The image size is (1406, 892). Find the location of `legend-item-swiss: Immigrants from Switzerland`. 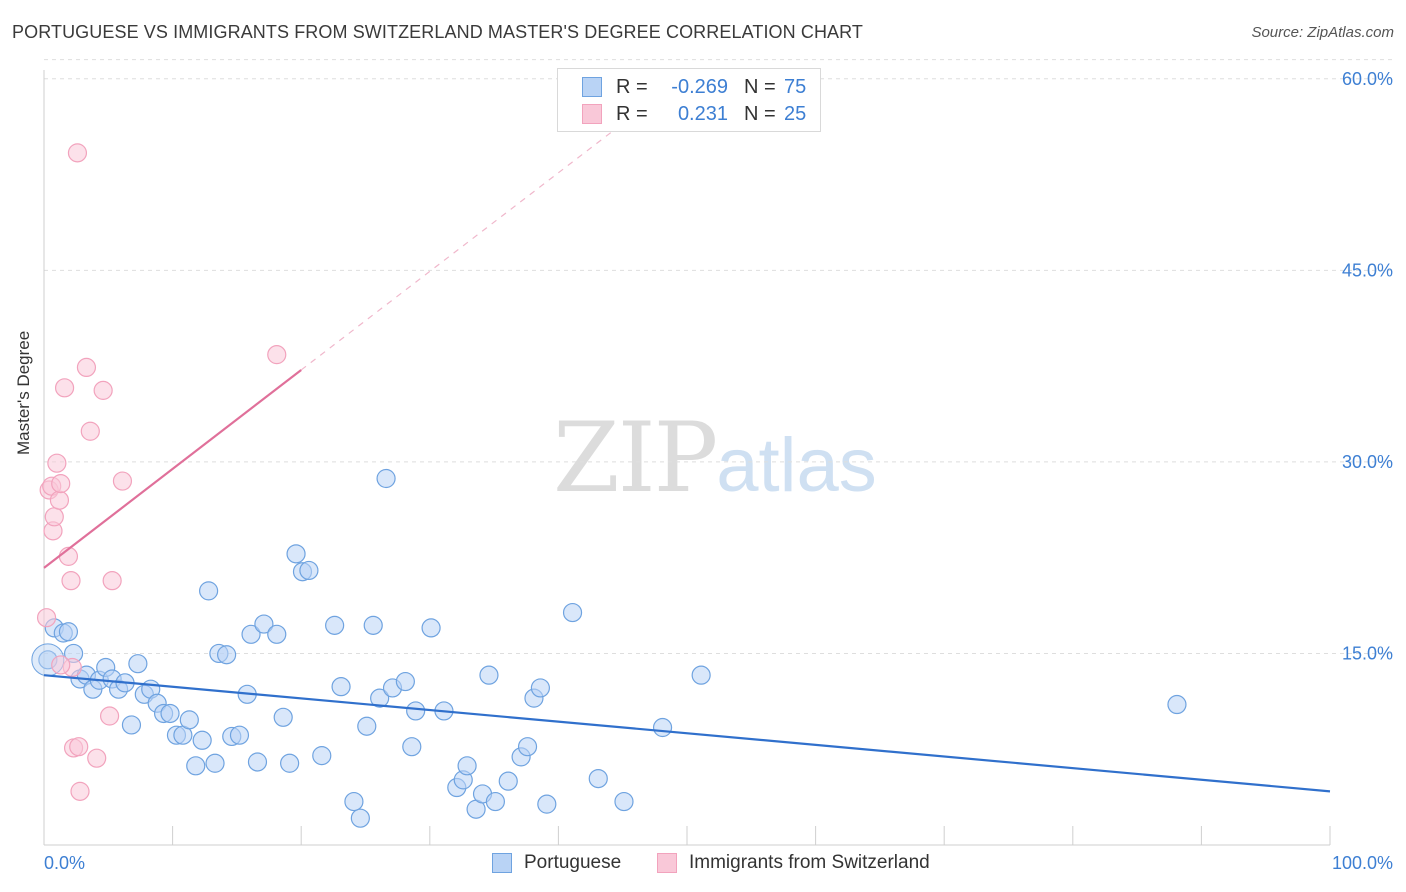

legend-item-swiss: Immigrants from Switzerland is located at coordinates (793, 863).